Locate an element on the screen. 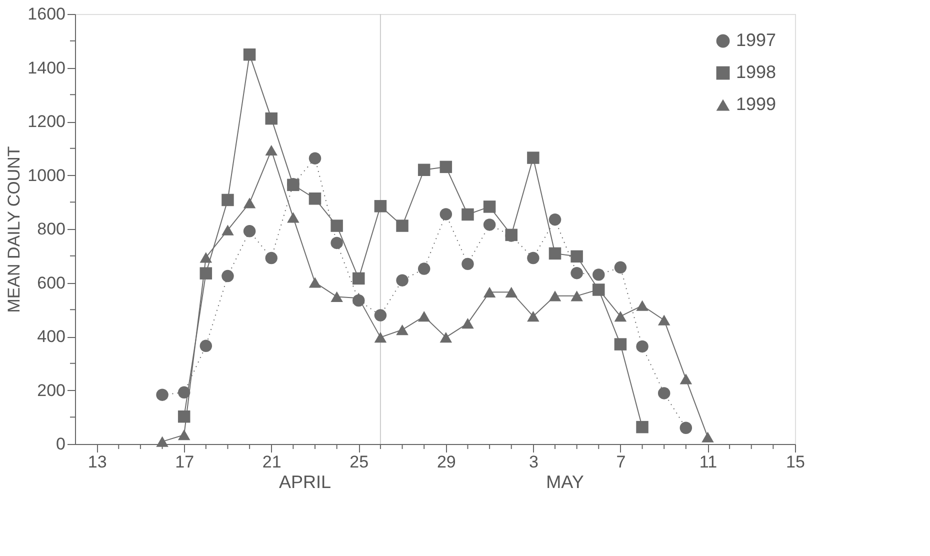  y-tick-label: 200 is located at coordinates (51, 390).